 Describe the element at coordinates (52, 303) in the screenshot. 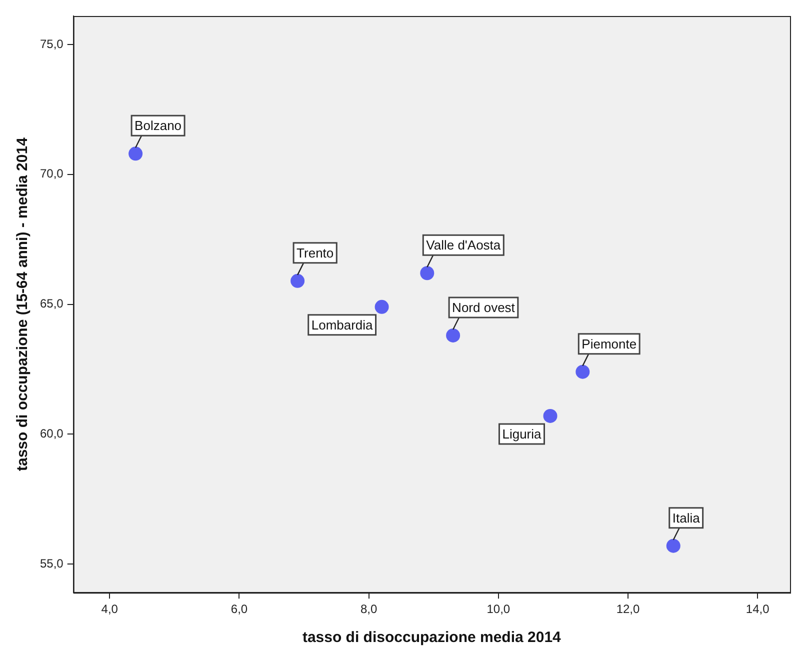

I see `y-tick-label: 65,0` at that location.